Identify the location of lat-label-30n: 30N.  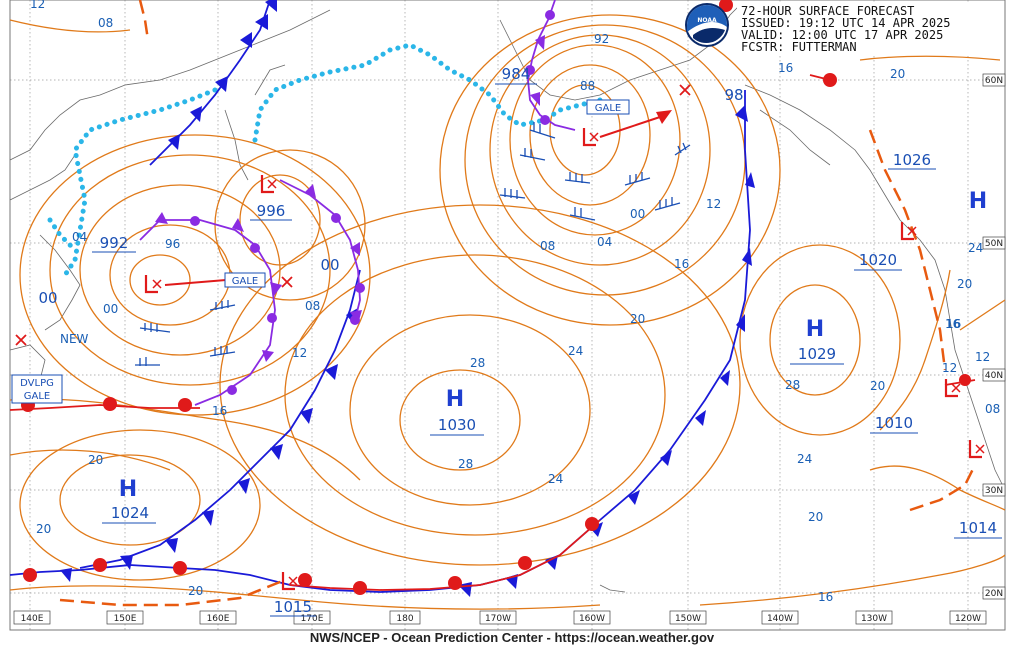
(994, 491).